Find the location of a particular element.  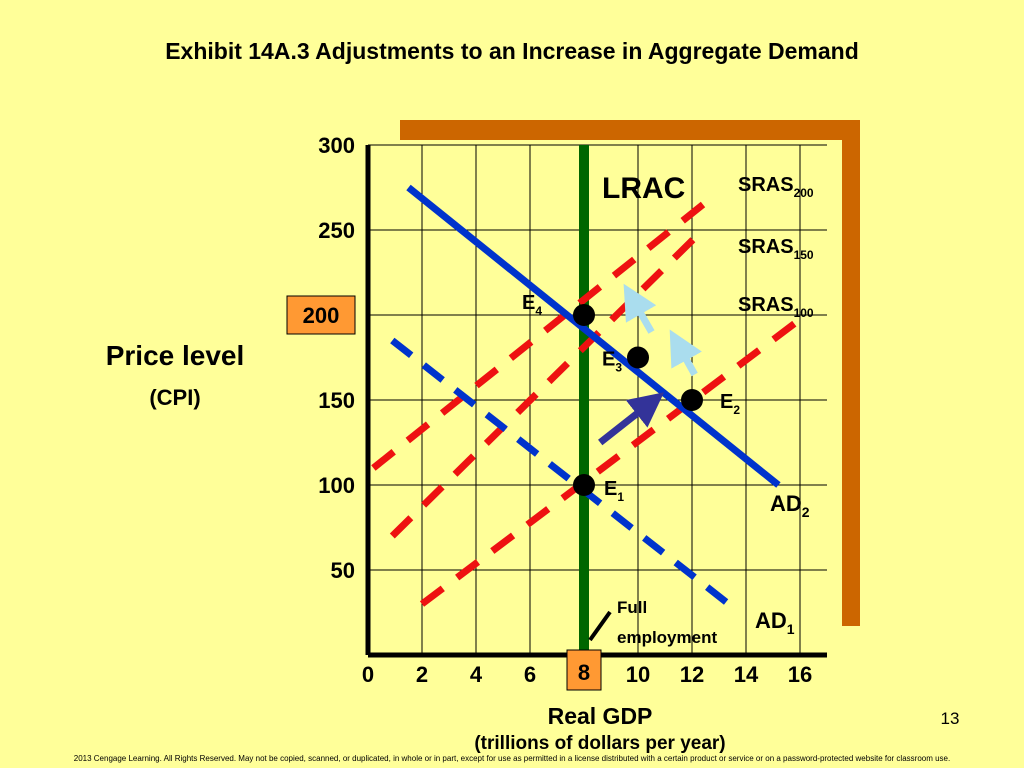

x-tick-label: 4 is located at coordinates (476, 674).